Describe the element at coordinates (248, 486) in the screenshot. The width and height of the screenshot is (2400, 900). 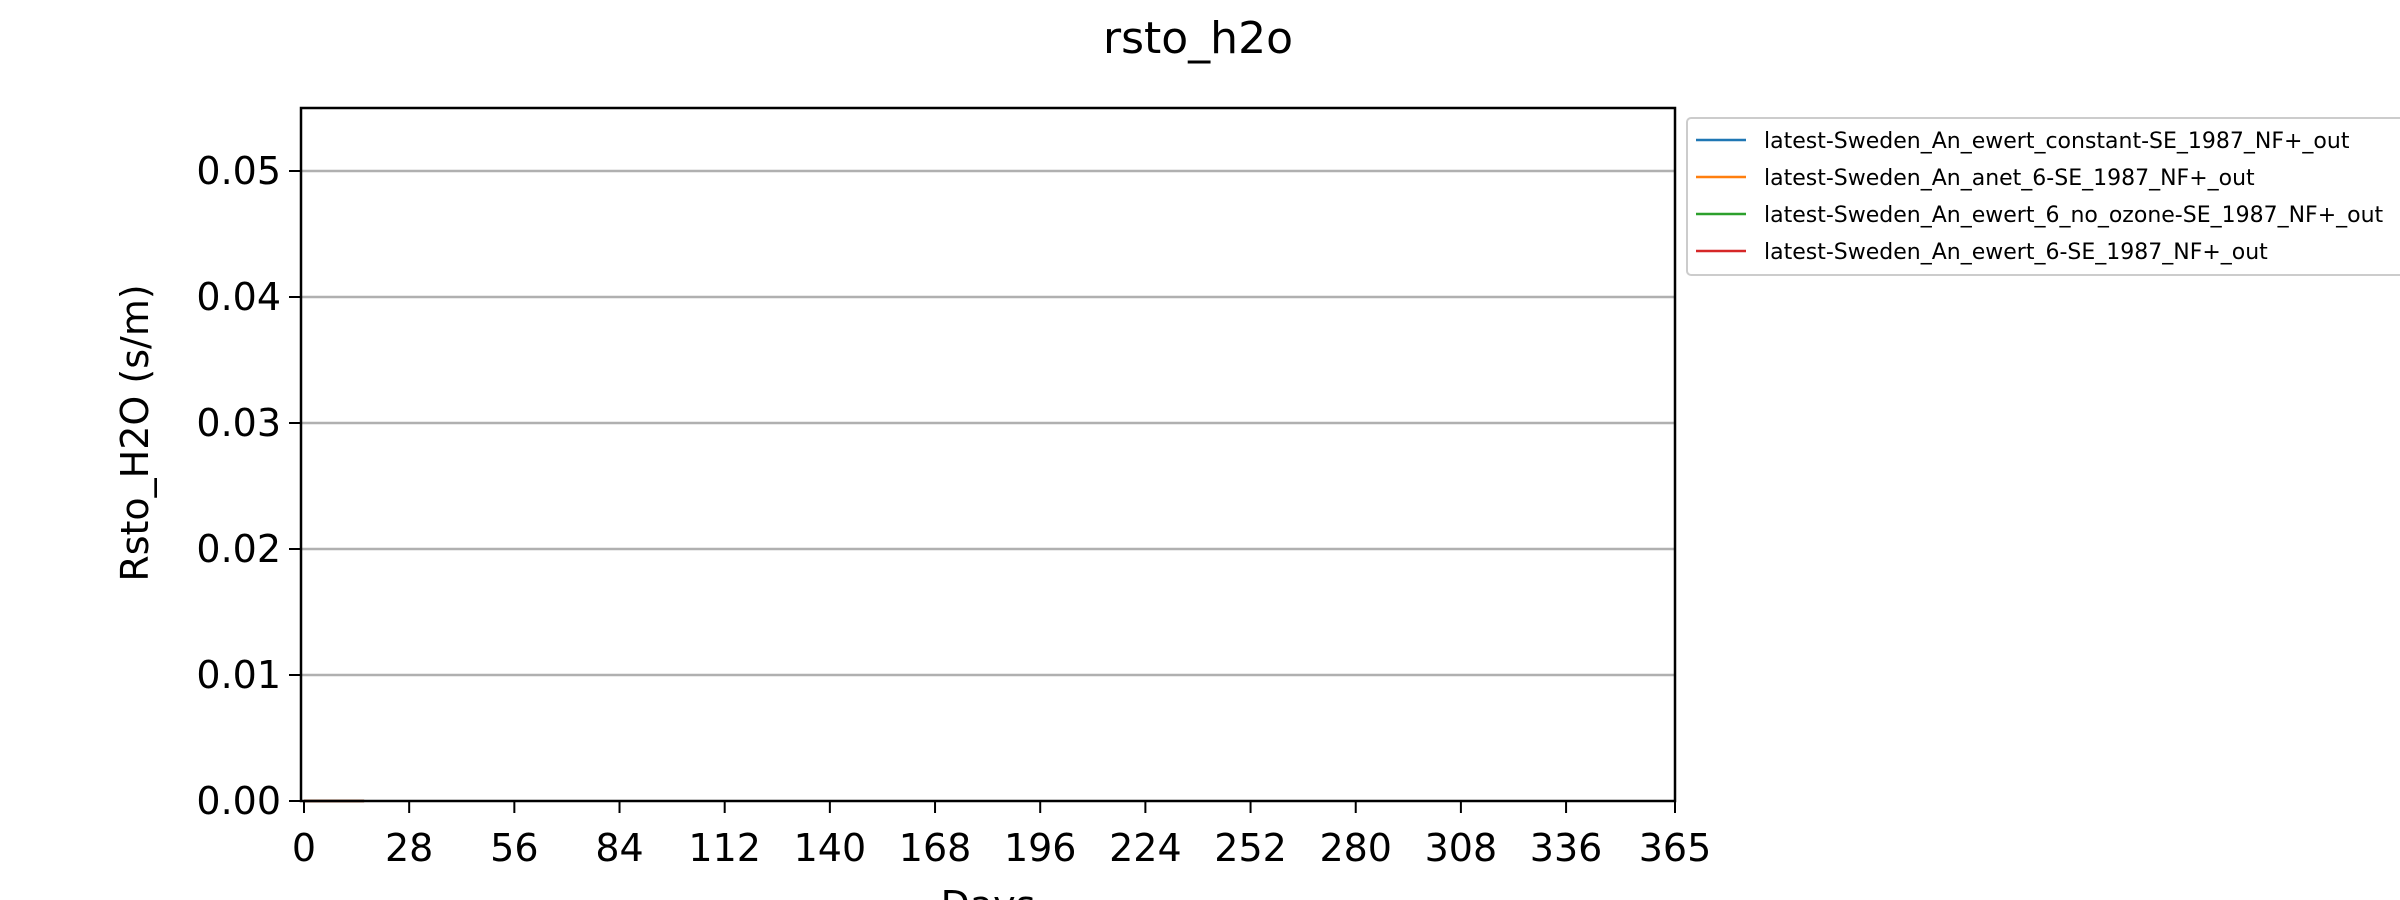
I see `y-axis-ticks: 0.00 0.01 0.02 0.03 0.04 0.05` at that location.